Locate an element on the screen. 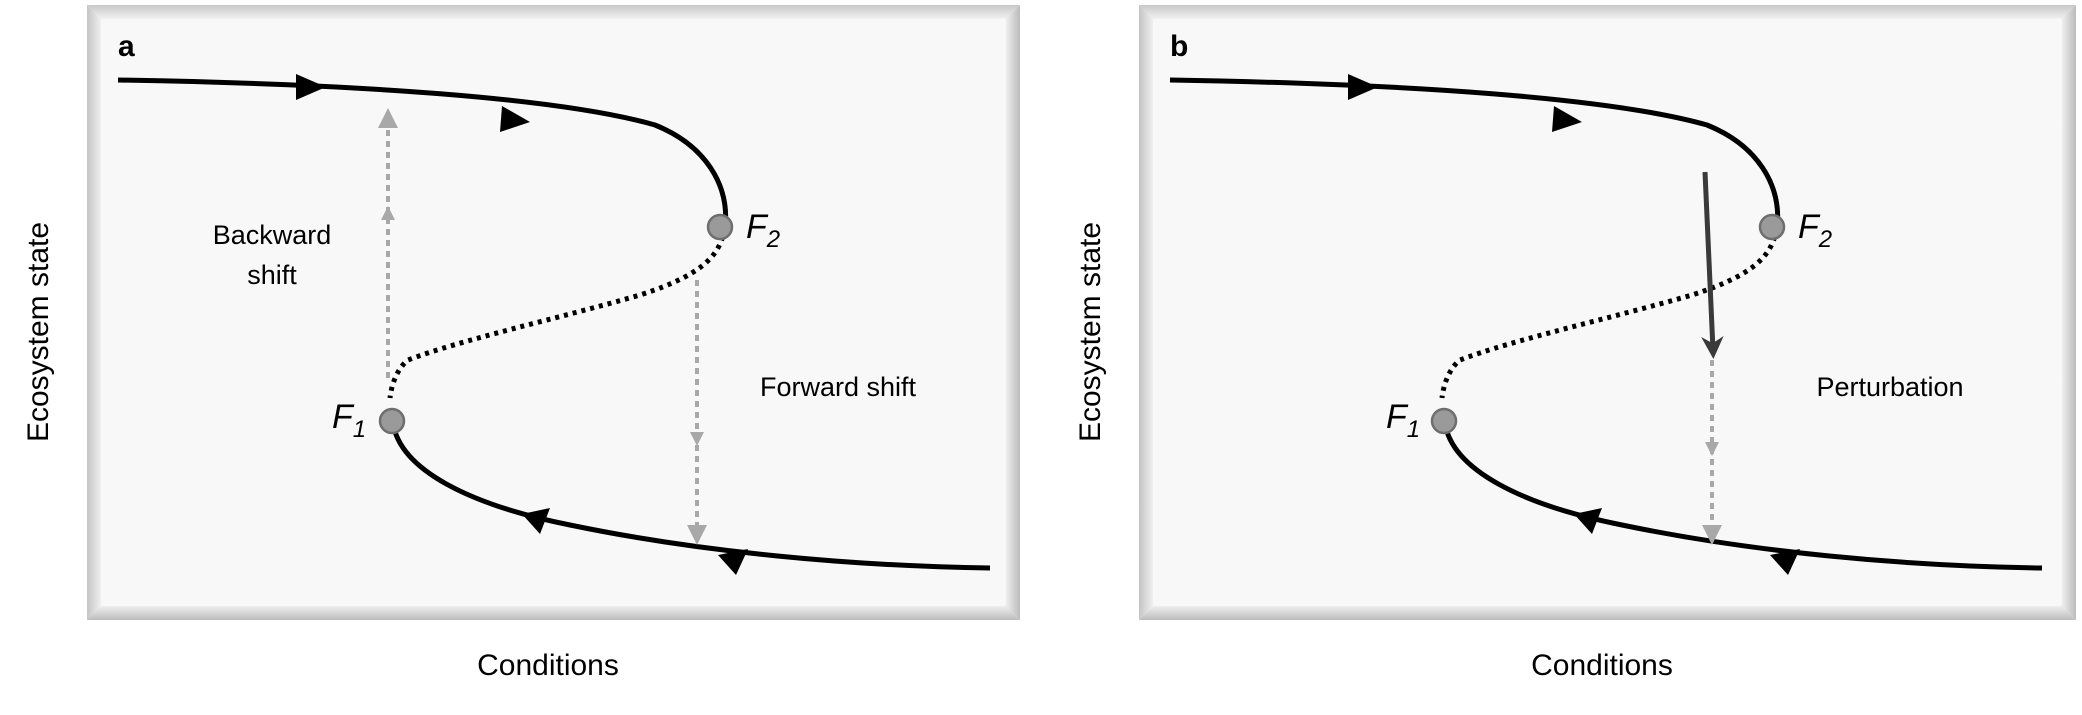 This screenshot has height=715, width=2082. panel-a-fold-point-f1 is located at coordinates (392, 421).